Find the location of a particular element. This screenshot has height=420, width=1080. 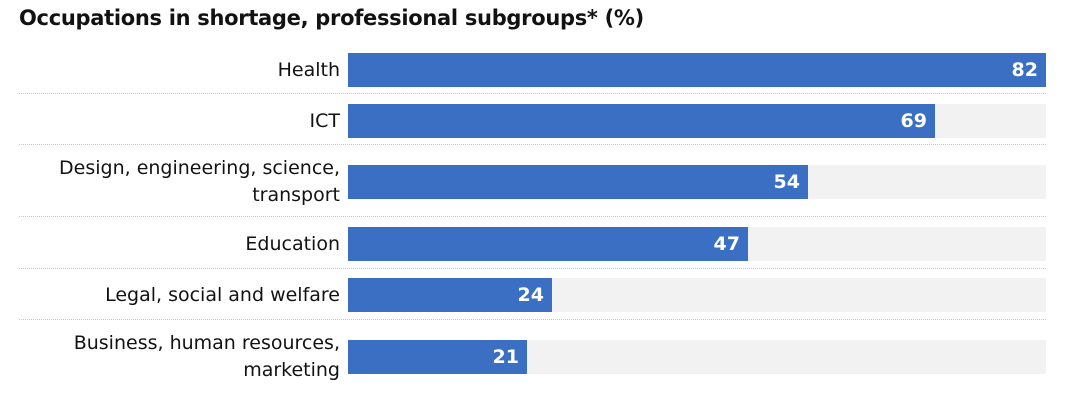

bar: 69 is located at coordinates (641, 121).